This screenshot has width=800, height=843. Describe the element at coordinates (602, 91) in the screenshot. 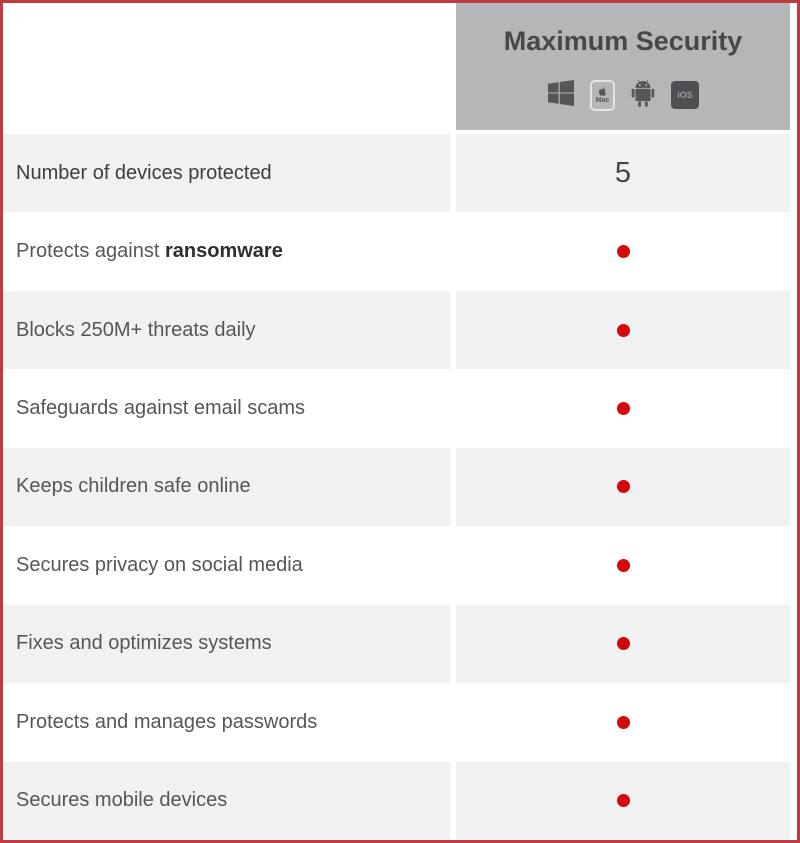

I see `apple-logo-icon` at that location.